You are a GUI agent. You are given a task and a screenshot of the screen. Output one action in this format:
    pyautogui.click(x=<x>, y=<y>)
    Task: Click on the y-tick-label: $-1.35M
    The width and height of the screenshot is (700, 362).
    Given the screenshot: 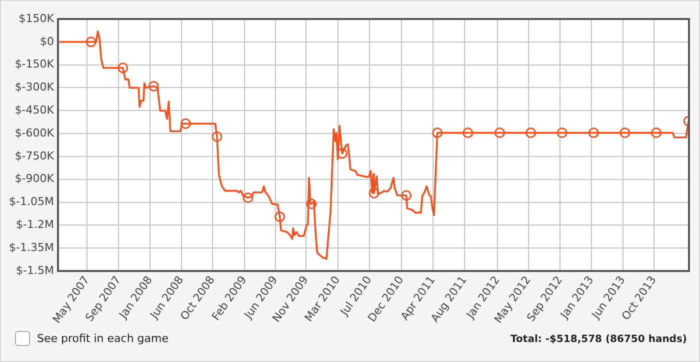 What is the action you would take?
    pyautogui.click(x=31, y=247)
    